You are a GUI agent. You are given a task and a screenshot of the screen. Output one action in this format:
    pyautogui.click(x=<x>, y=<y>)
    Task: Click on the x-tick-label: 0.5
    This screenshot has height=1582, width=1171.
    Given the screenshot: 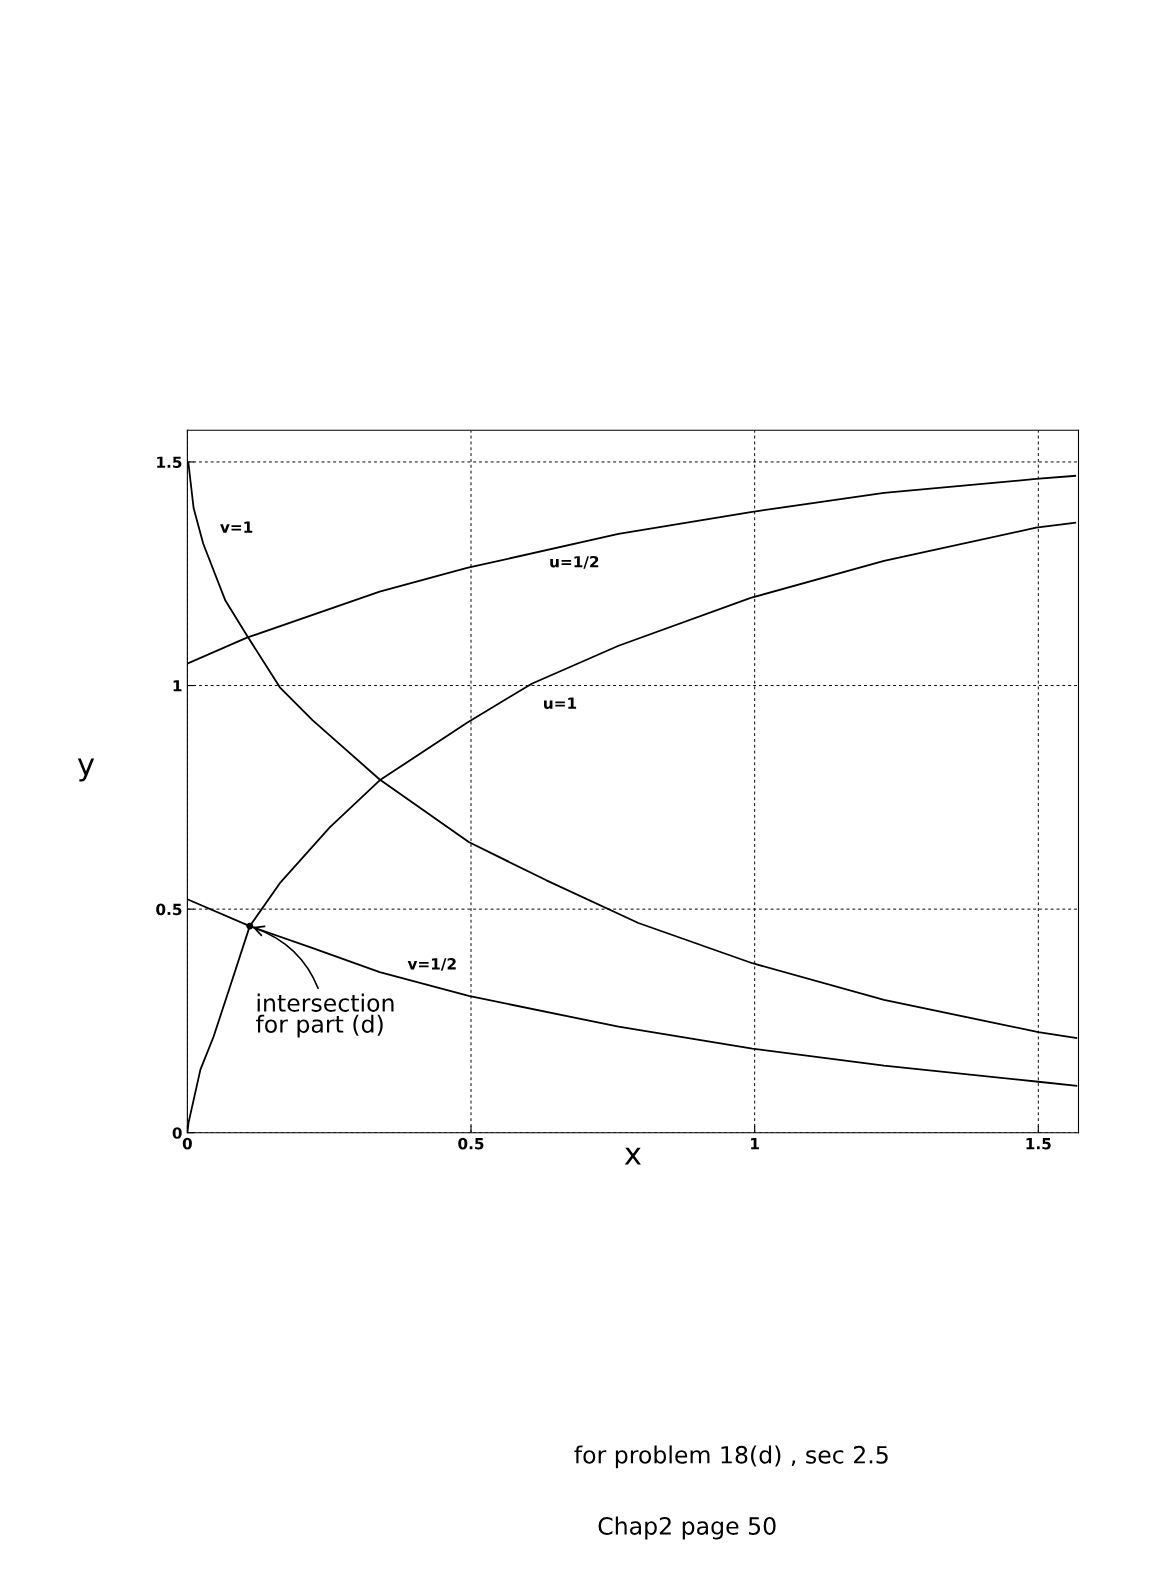 What is the action you would take?
    pyautogui.click(x=471, y=1143)
    